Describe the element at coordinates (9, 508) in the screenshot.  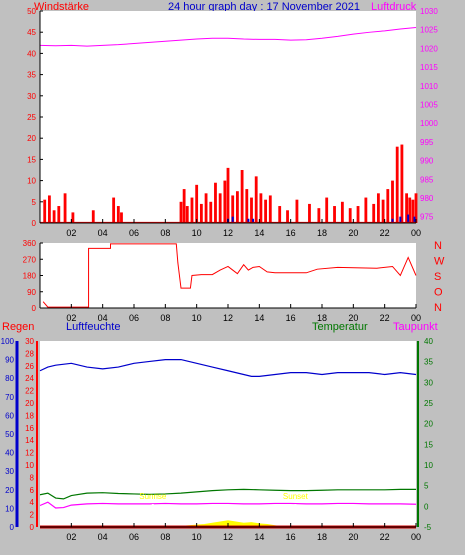
I see `humidity-axis-label: 10` at that location.